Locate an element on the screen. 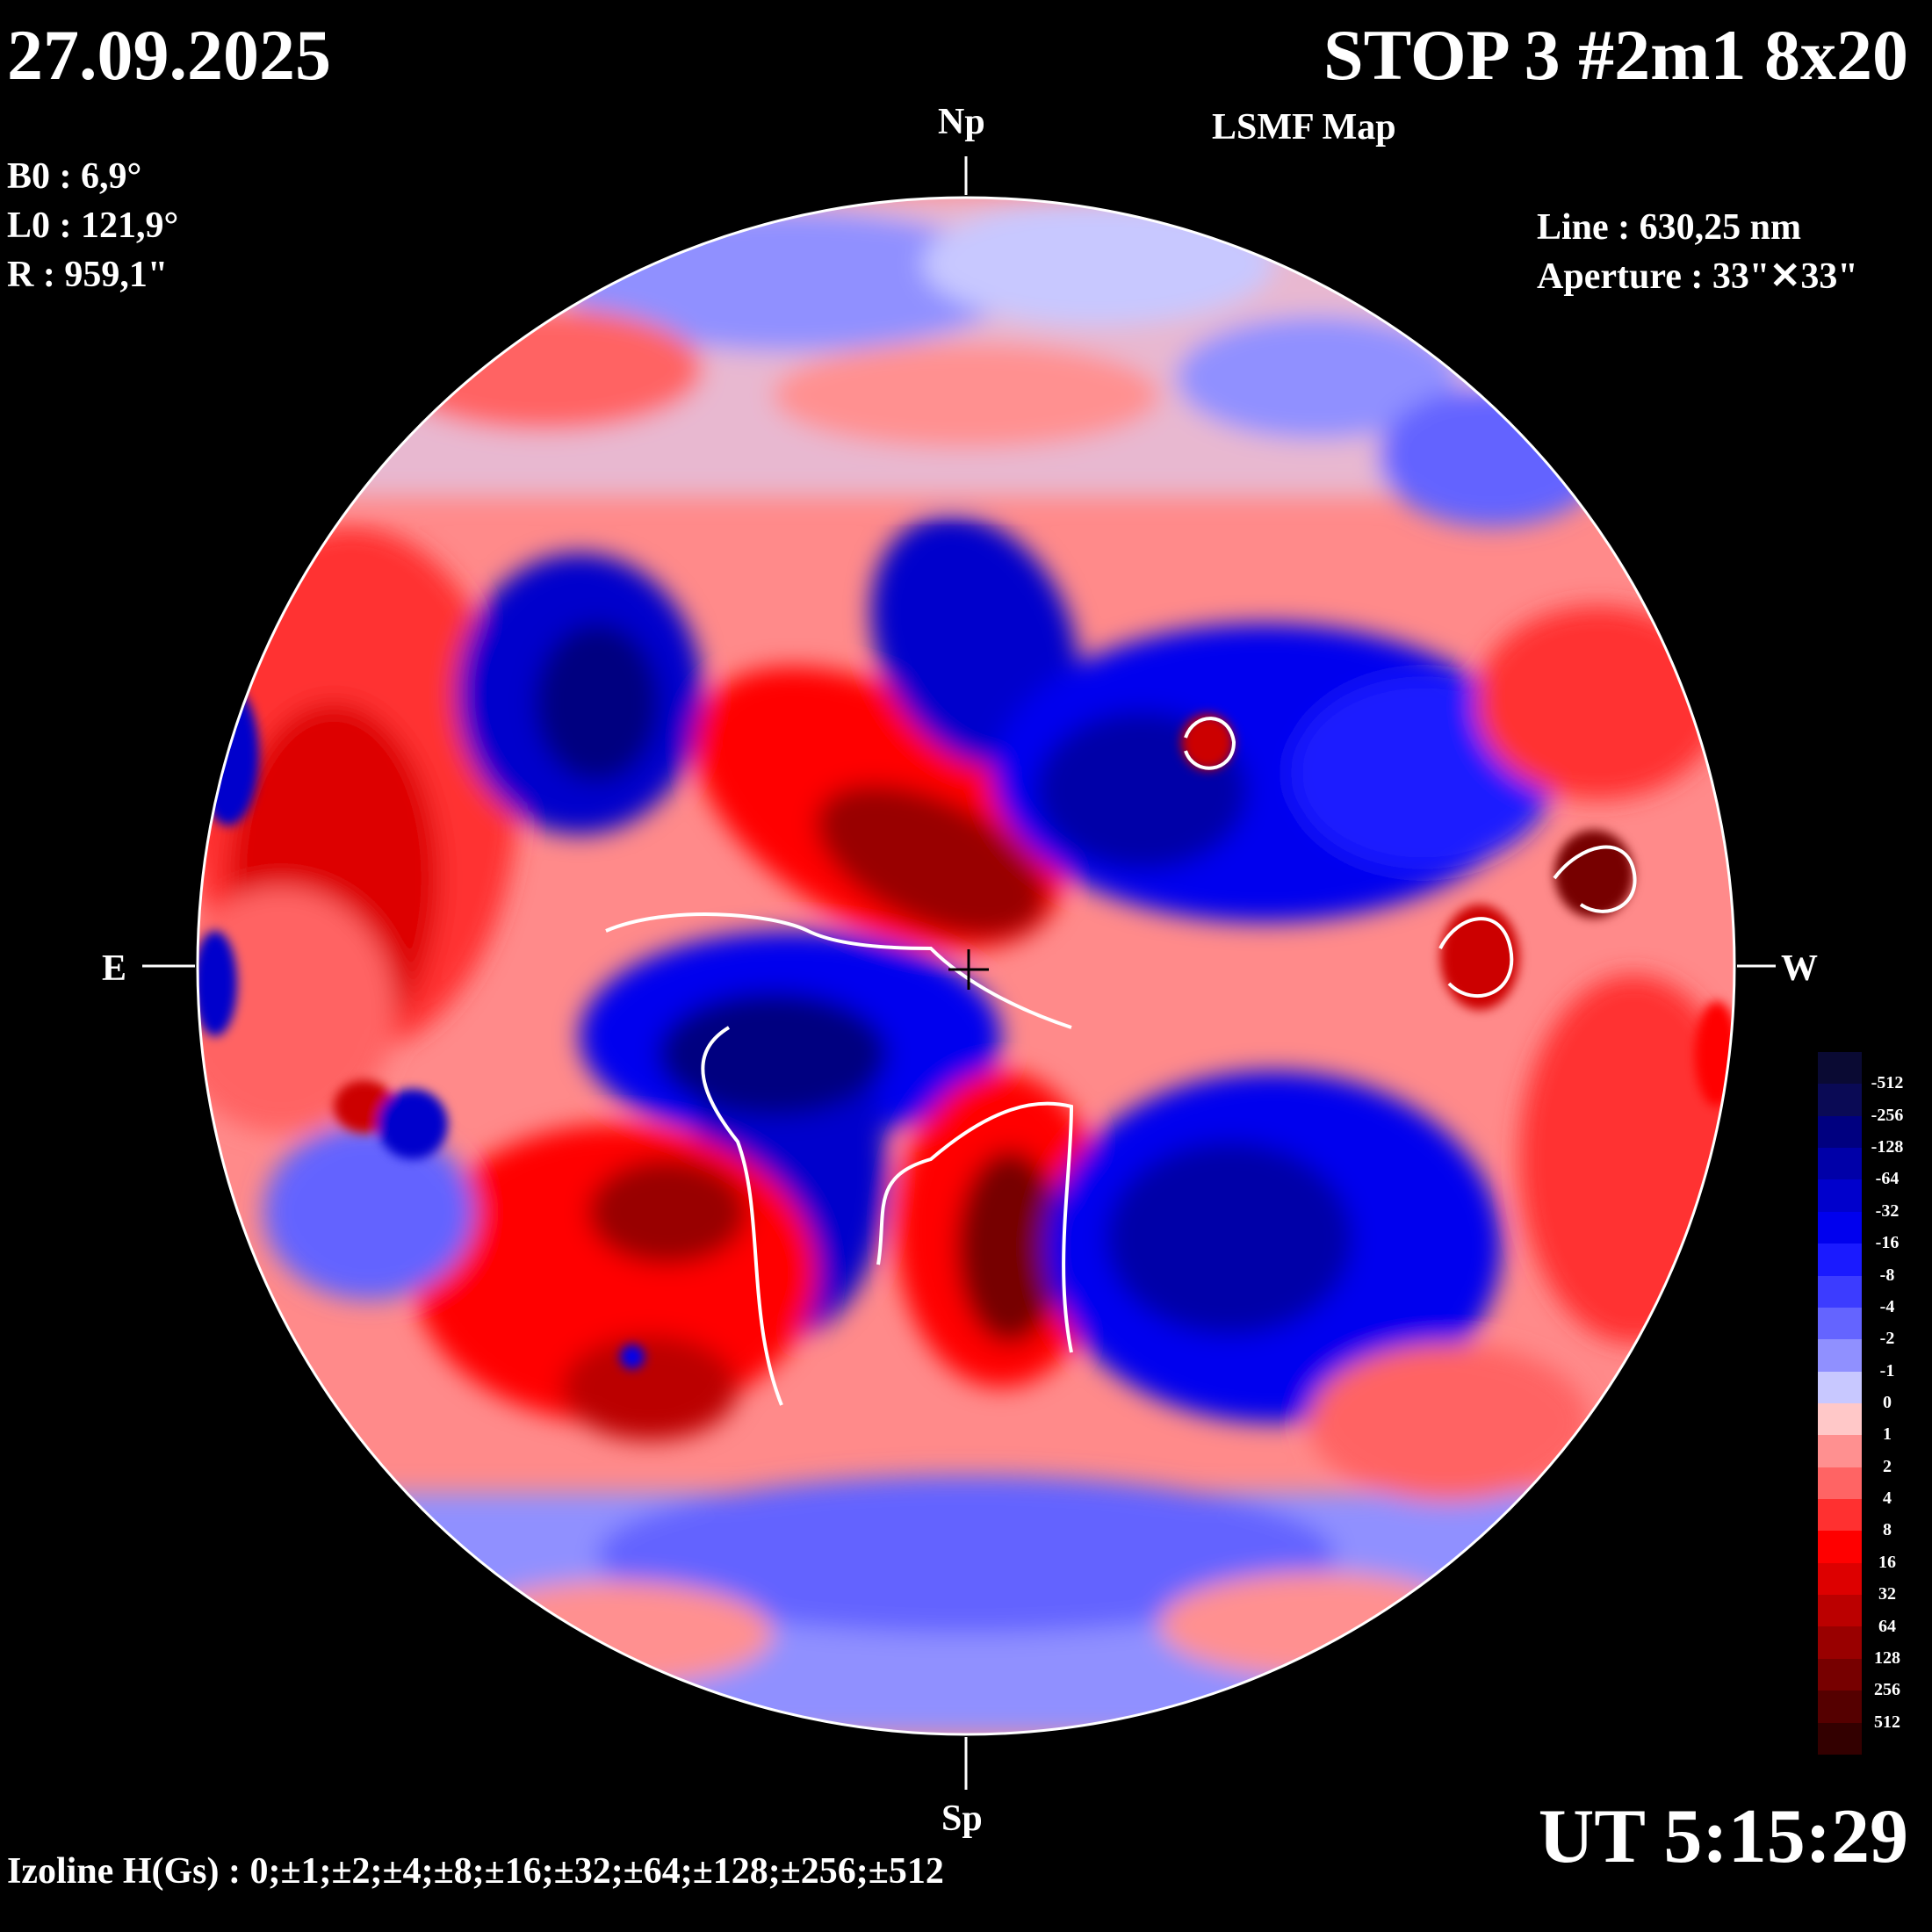 The width and height of the screenshot is (1932, 1932). colorbar-label: 128 is located at coordinates (1887, 1658).